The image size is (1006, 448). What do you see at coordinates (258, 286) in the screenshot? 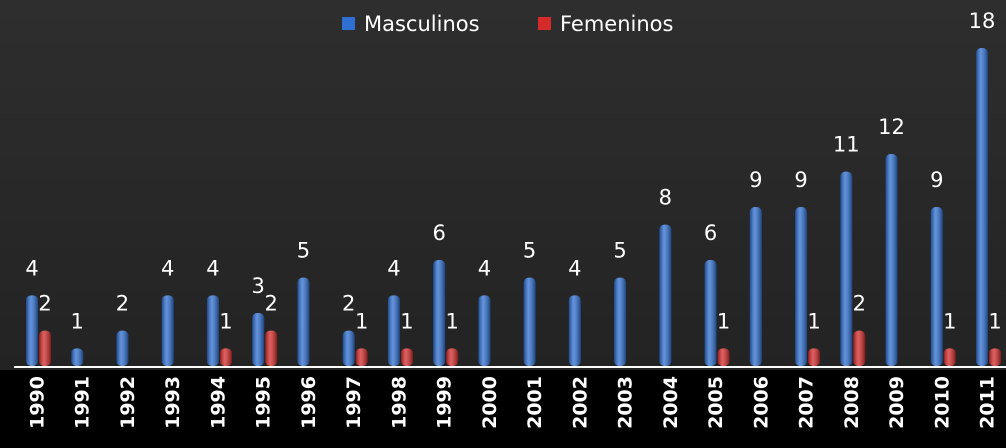
I see `data-label: 3` at bounding box center [258, 286].